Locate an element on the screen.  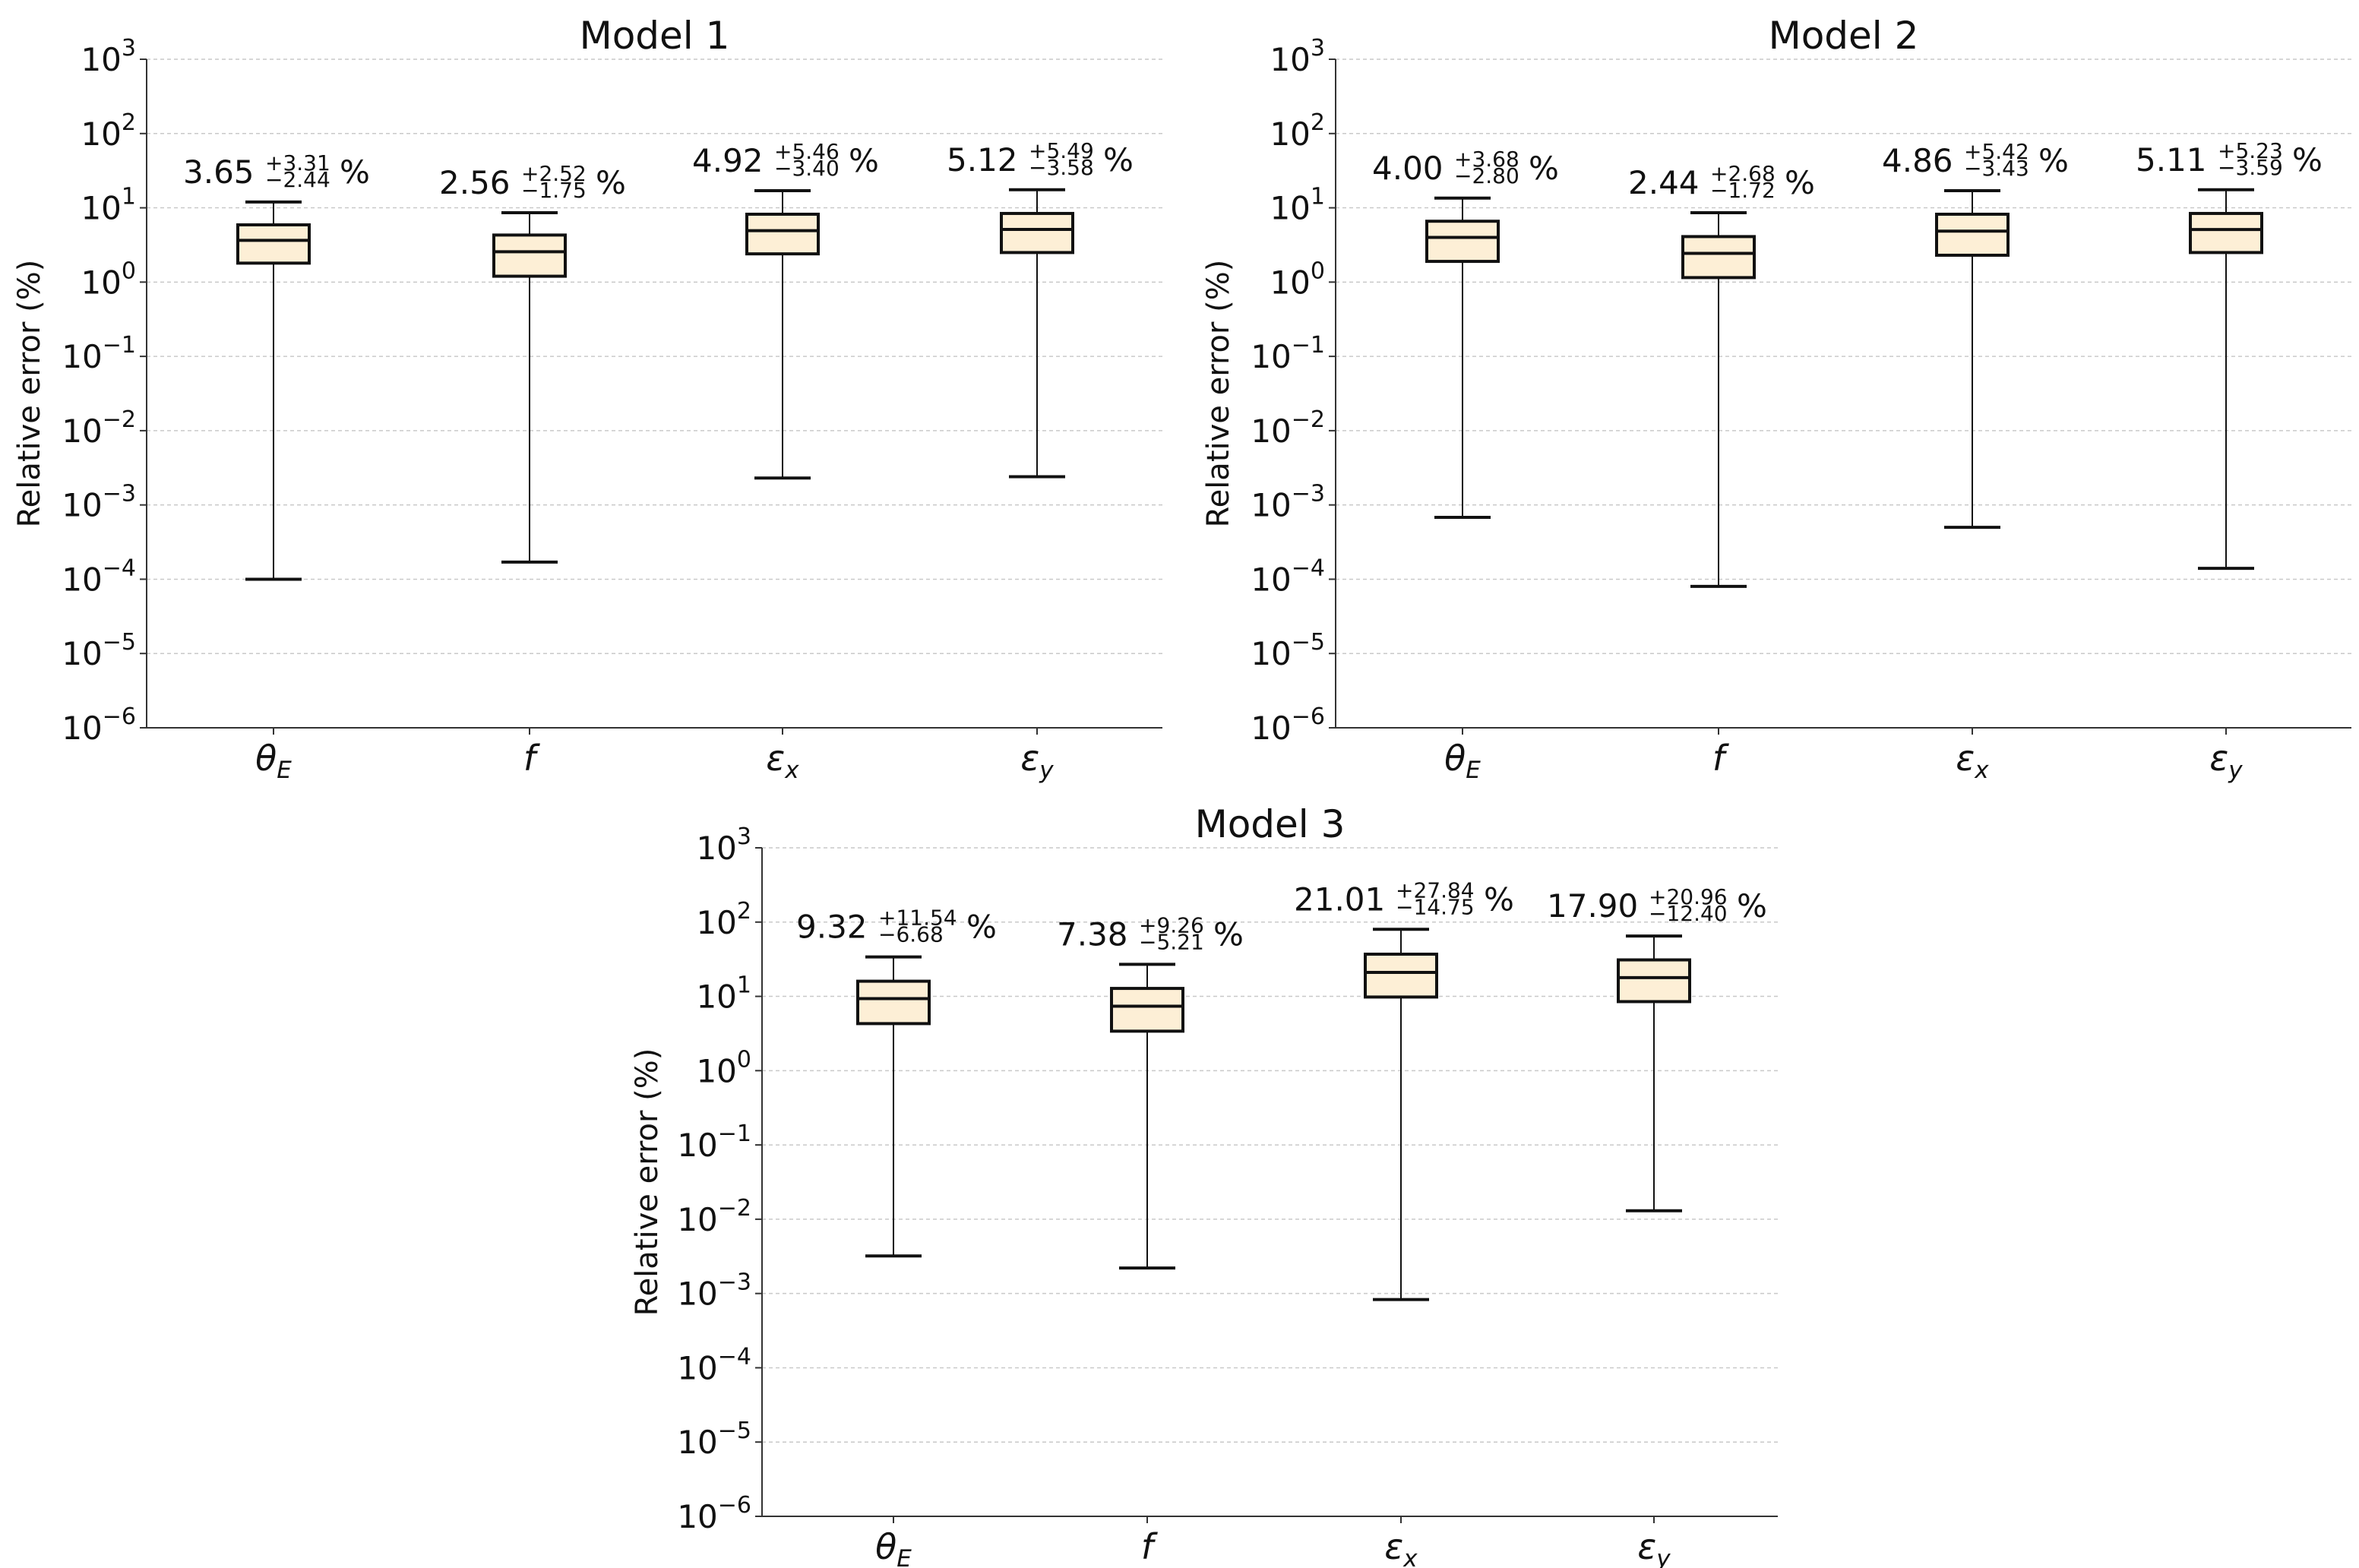
annotation-minus: −3.59 is located at coordinates (2250, 167).